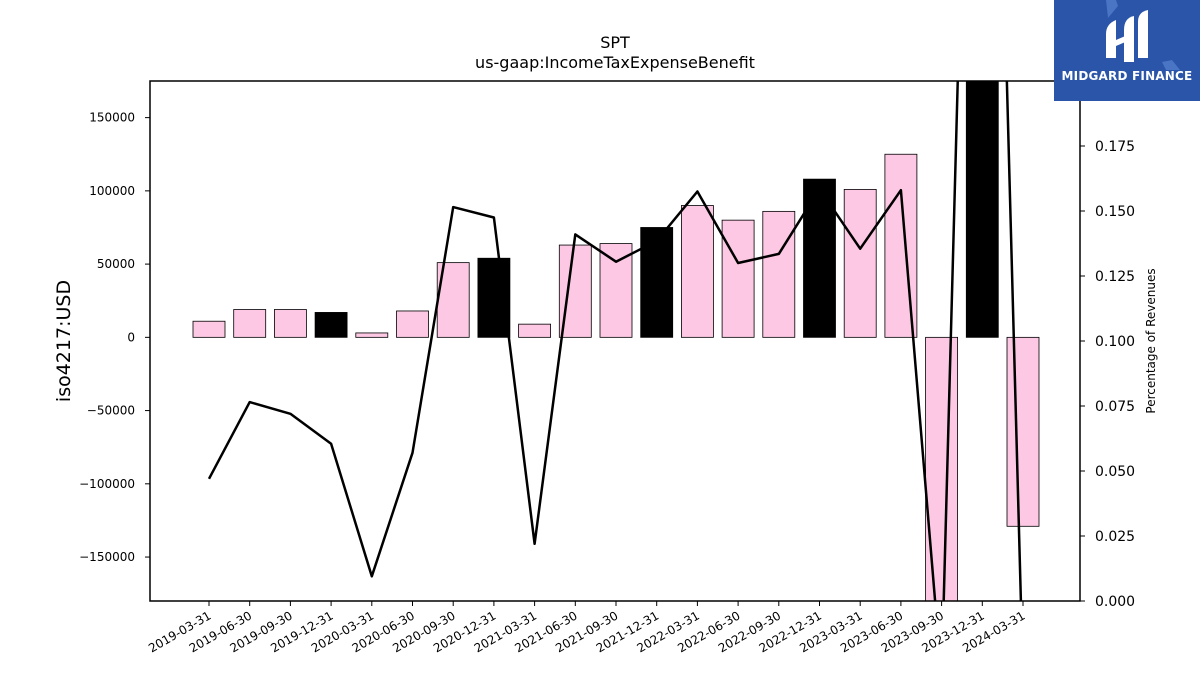 The width and height of the screenshot is (1200, 675). What do you see at coordinates (1115, 342) in the screenshot?
I see `y2-tick-label: 0.100` at bounding box center [1115, 342].